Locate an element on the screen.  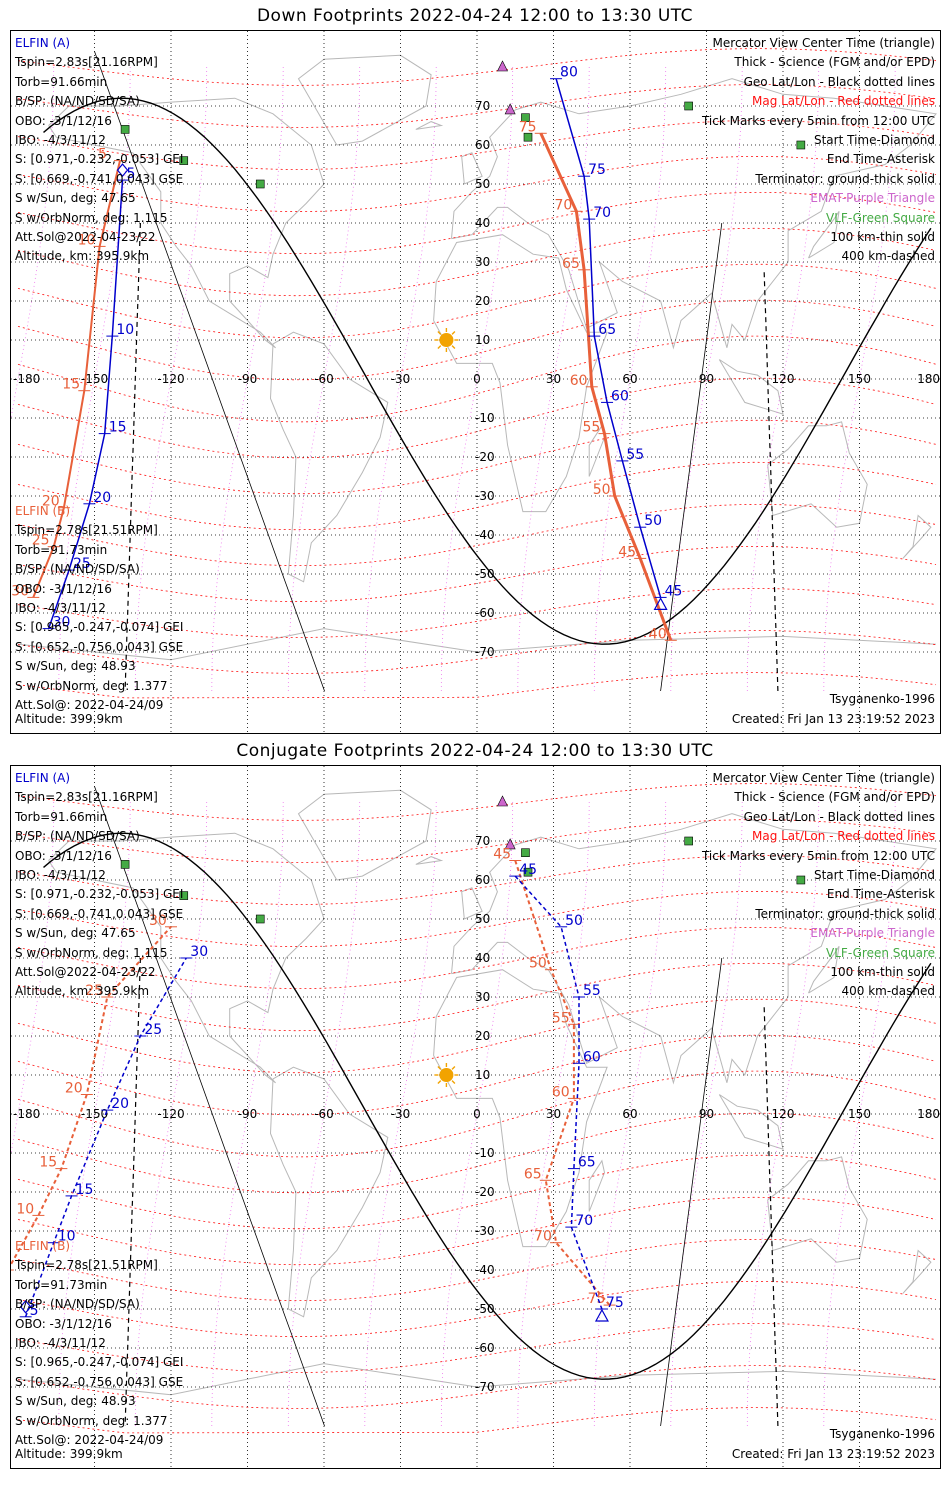
elfin-b-line: B/SP: (NA/ND/SD/SA) is located at coordinates (77, 1304).